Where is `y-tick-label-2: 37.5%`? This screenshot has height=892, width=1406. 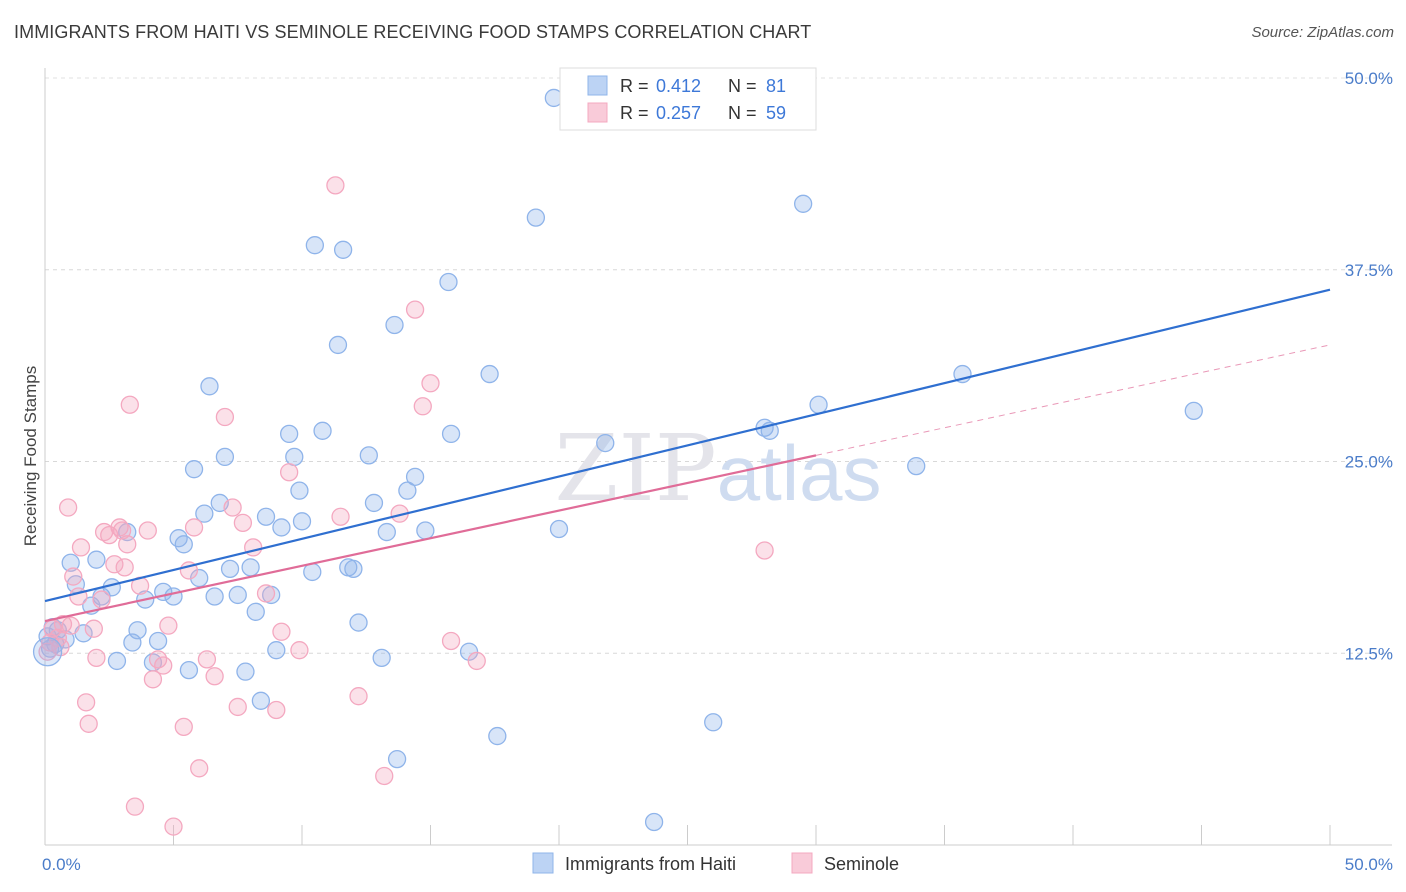 y-tick-label-2: 37.5% is located at coordinates (1369, 270).